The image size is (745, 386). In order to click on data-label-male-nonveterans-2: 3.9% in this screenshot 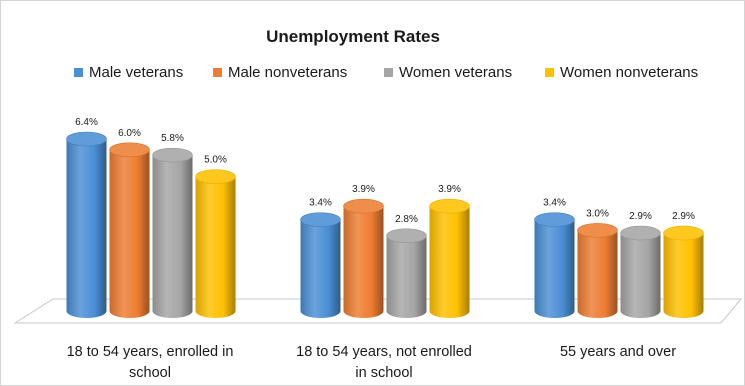, I will do `click(363, 189)`.